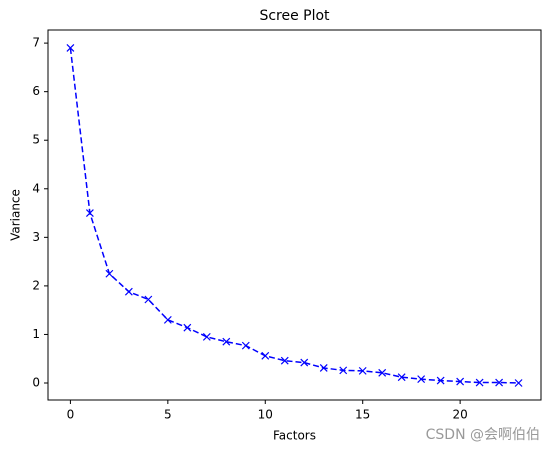 This screenshot has width=554, height=453. Describe the element at coordinates (362, 415) in the screenshot. I see `x-tick-label: 15` at that location.